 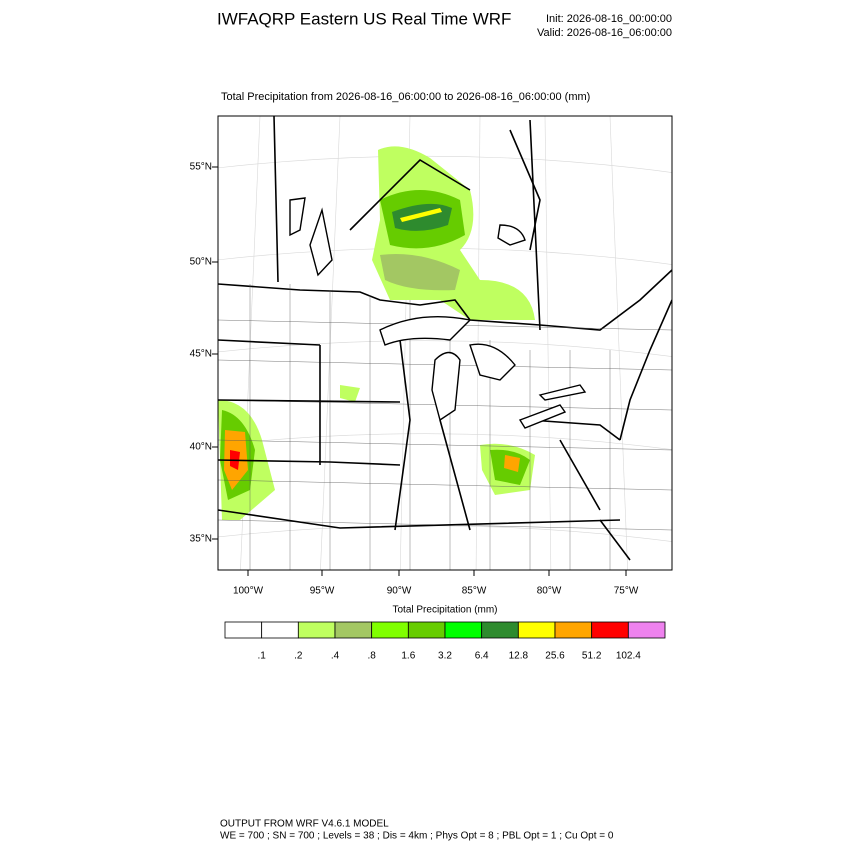 What do you see at coordinates (261, 656) in the screenshot?
I see `colorbar-label: .1` at bounding box center [261, 656].